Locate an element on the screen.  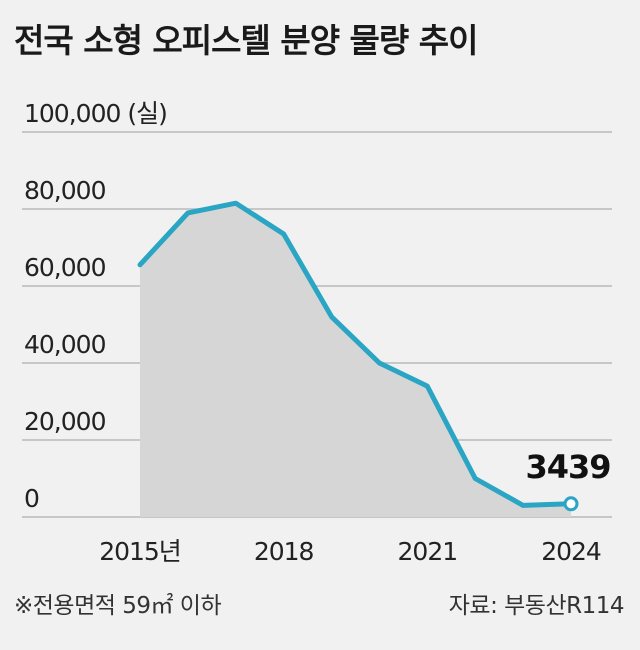
data-label-2024: 3439 is located at coordinates (567, 467).